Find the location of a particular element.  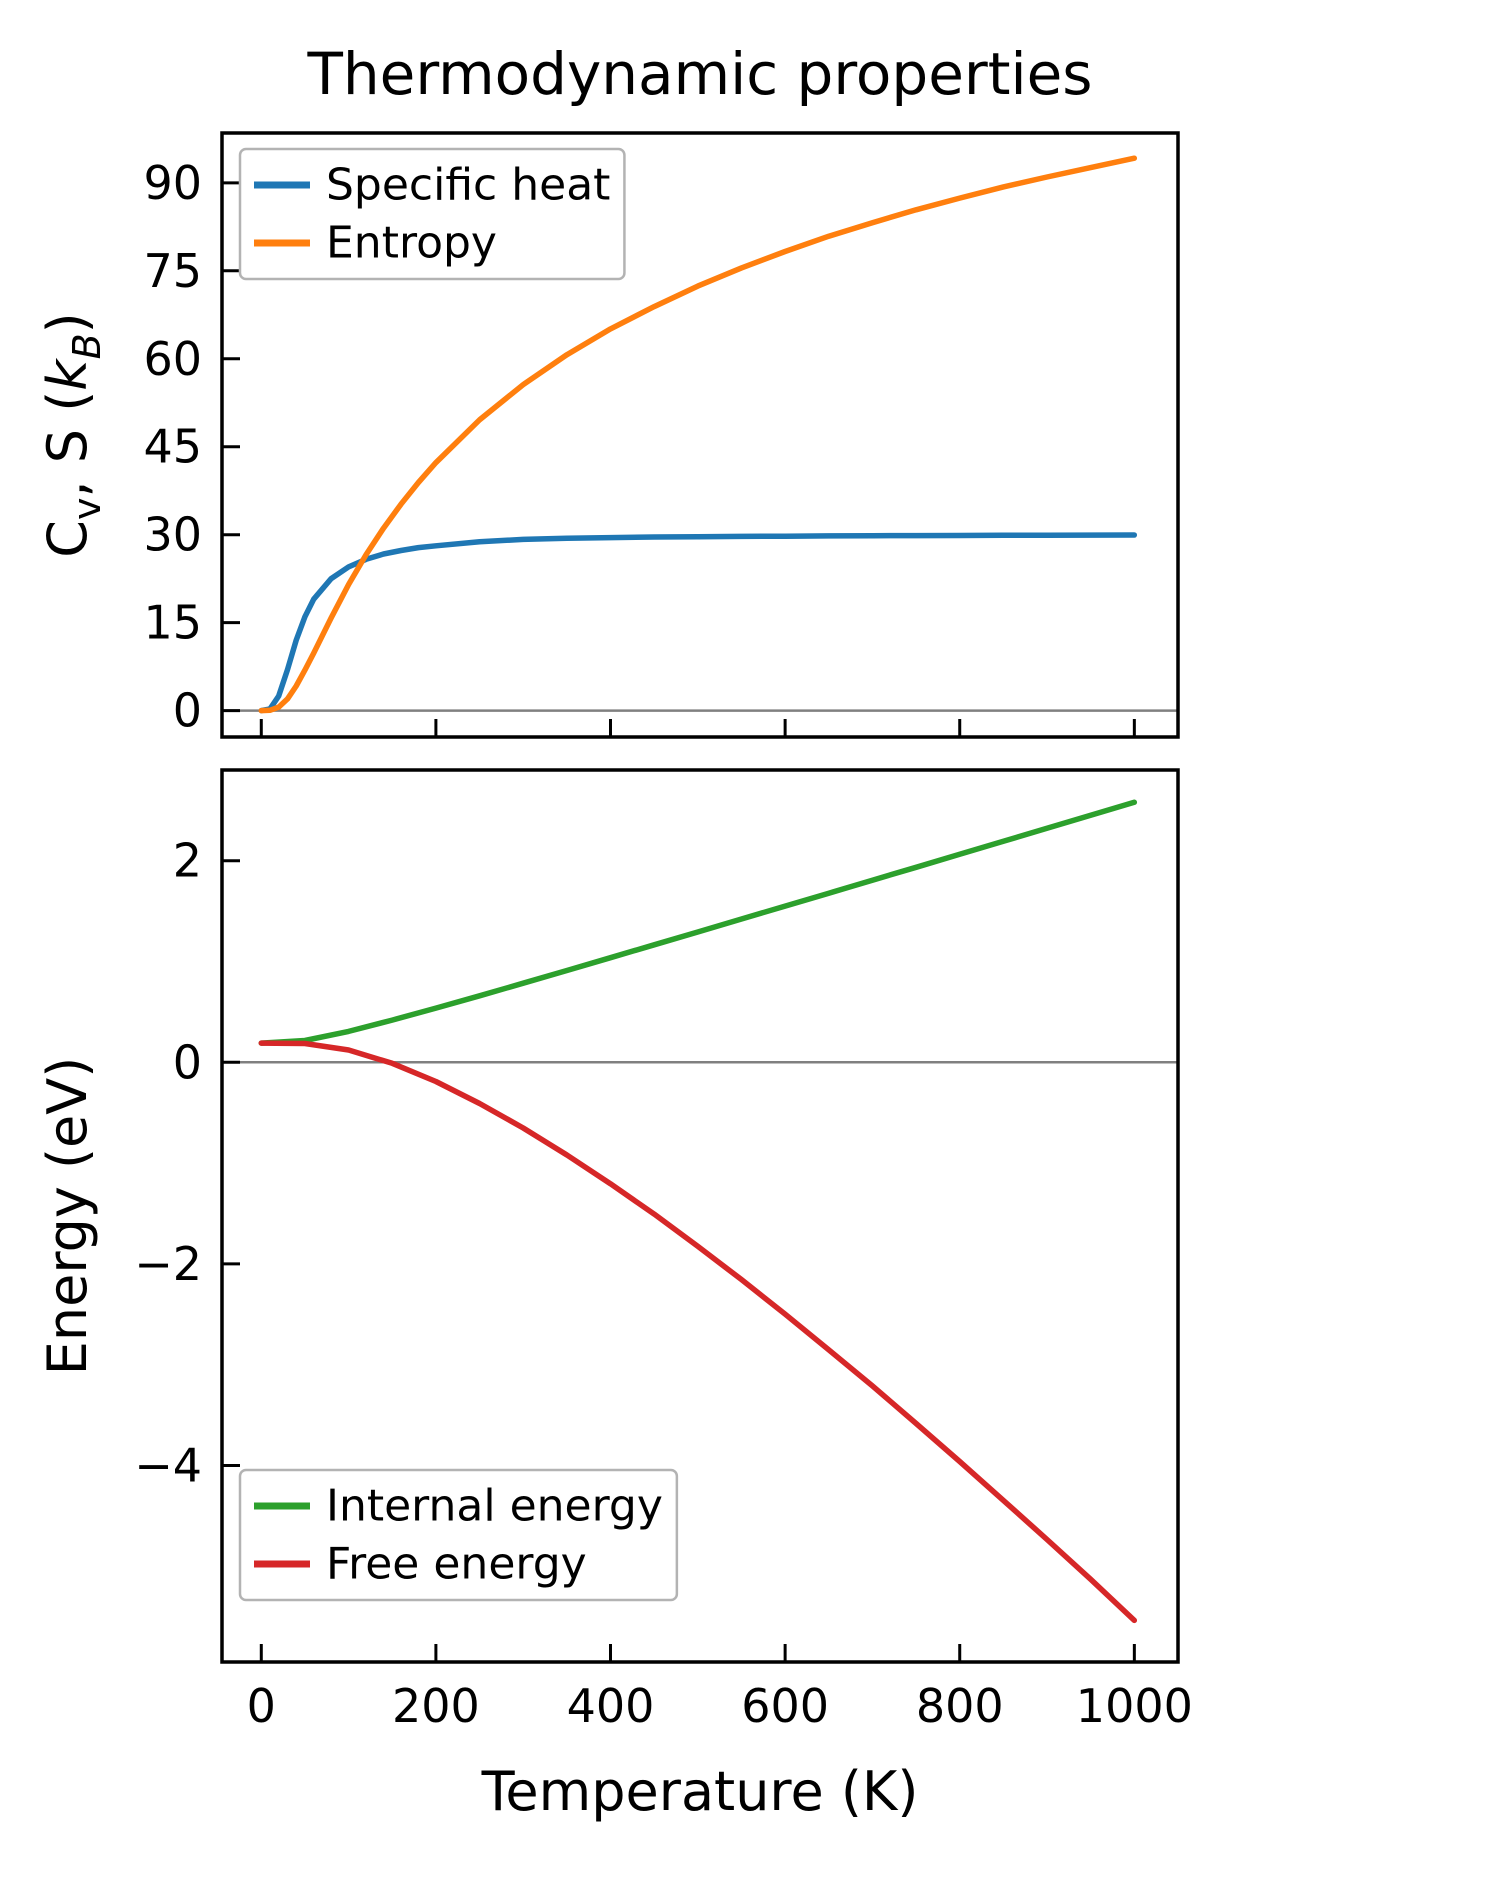

legend-entry: Free energy is located at coordinates (420, 1564).